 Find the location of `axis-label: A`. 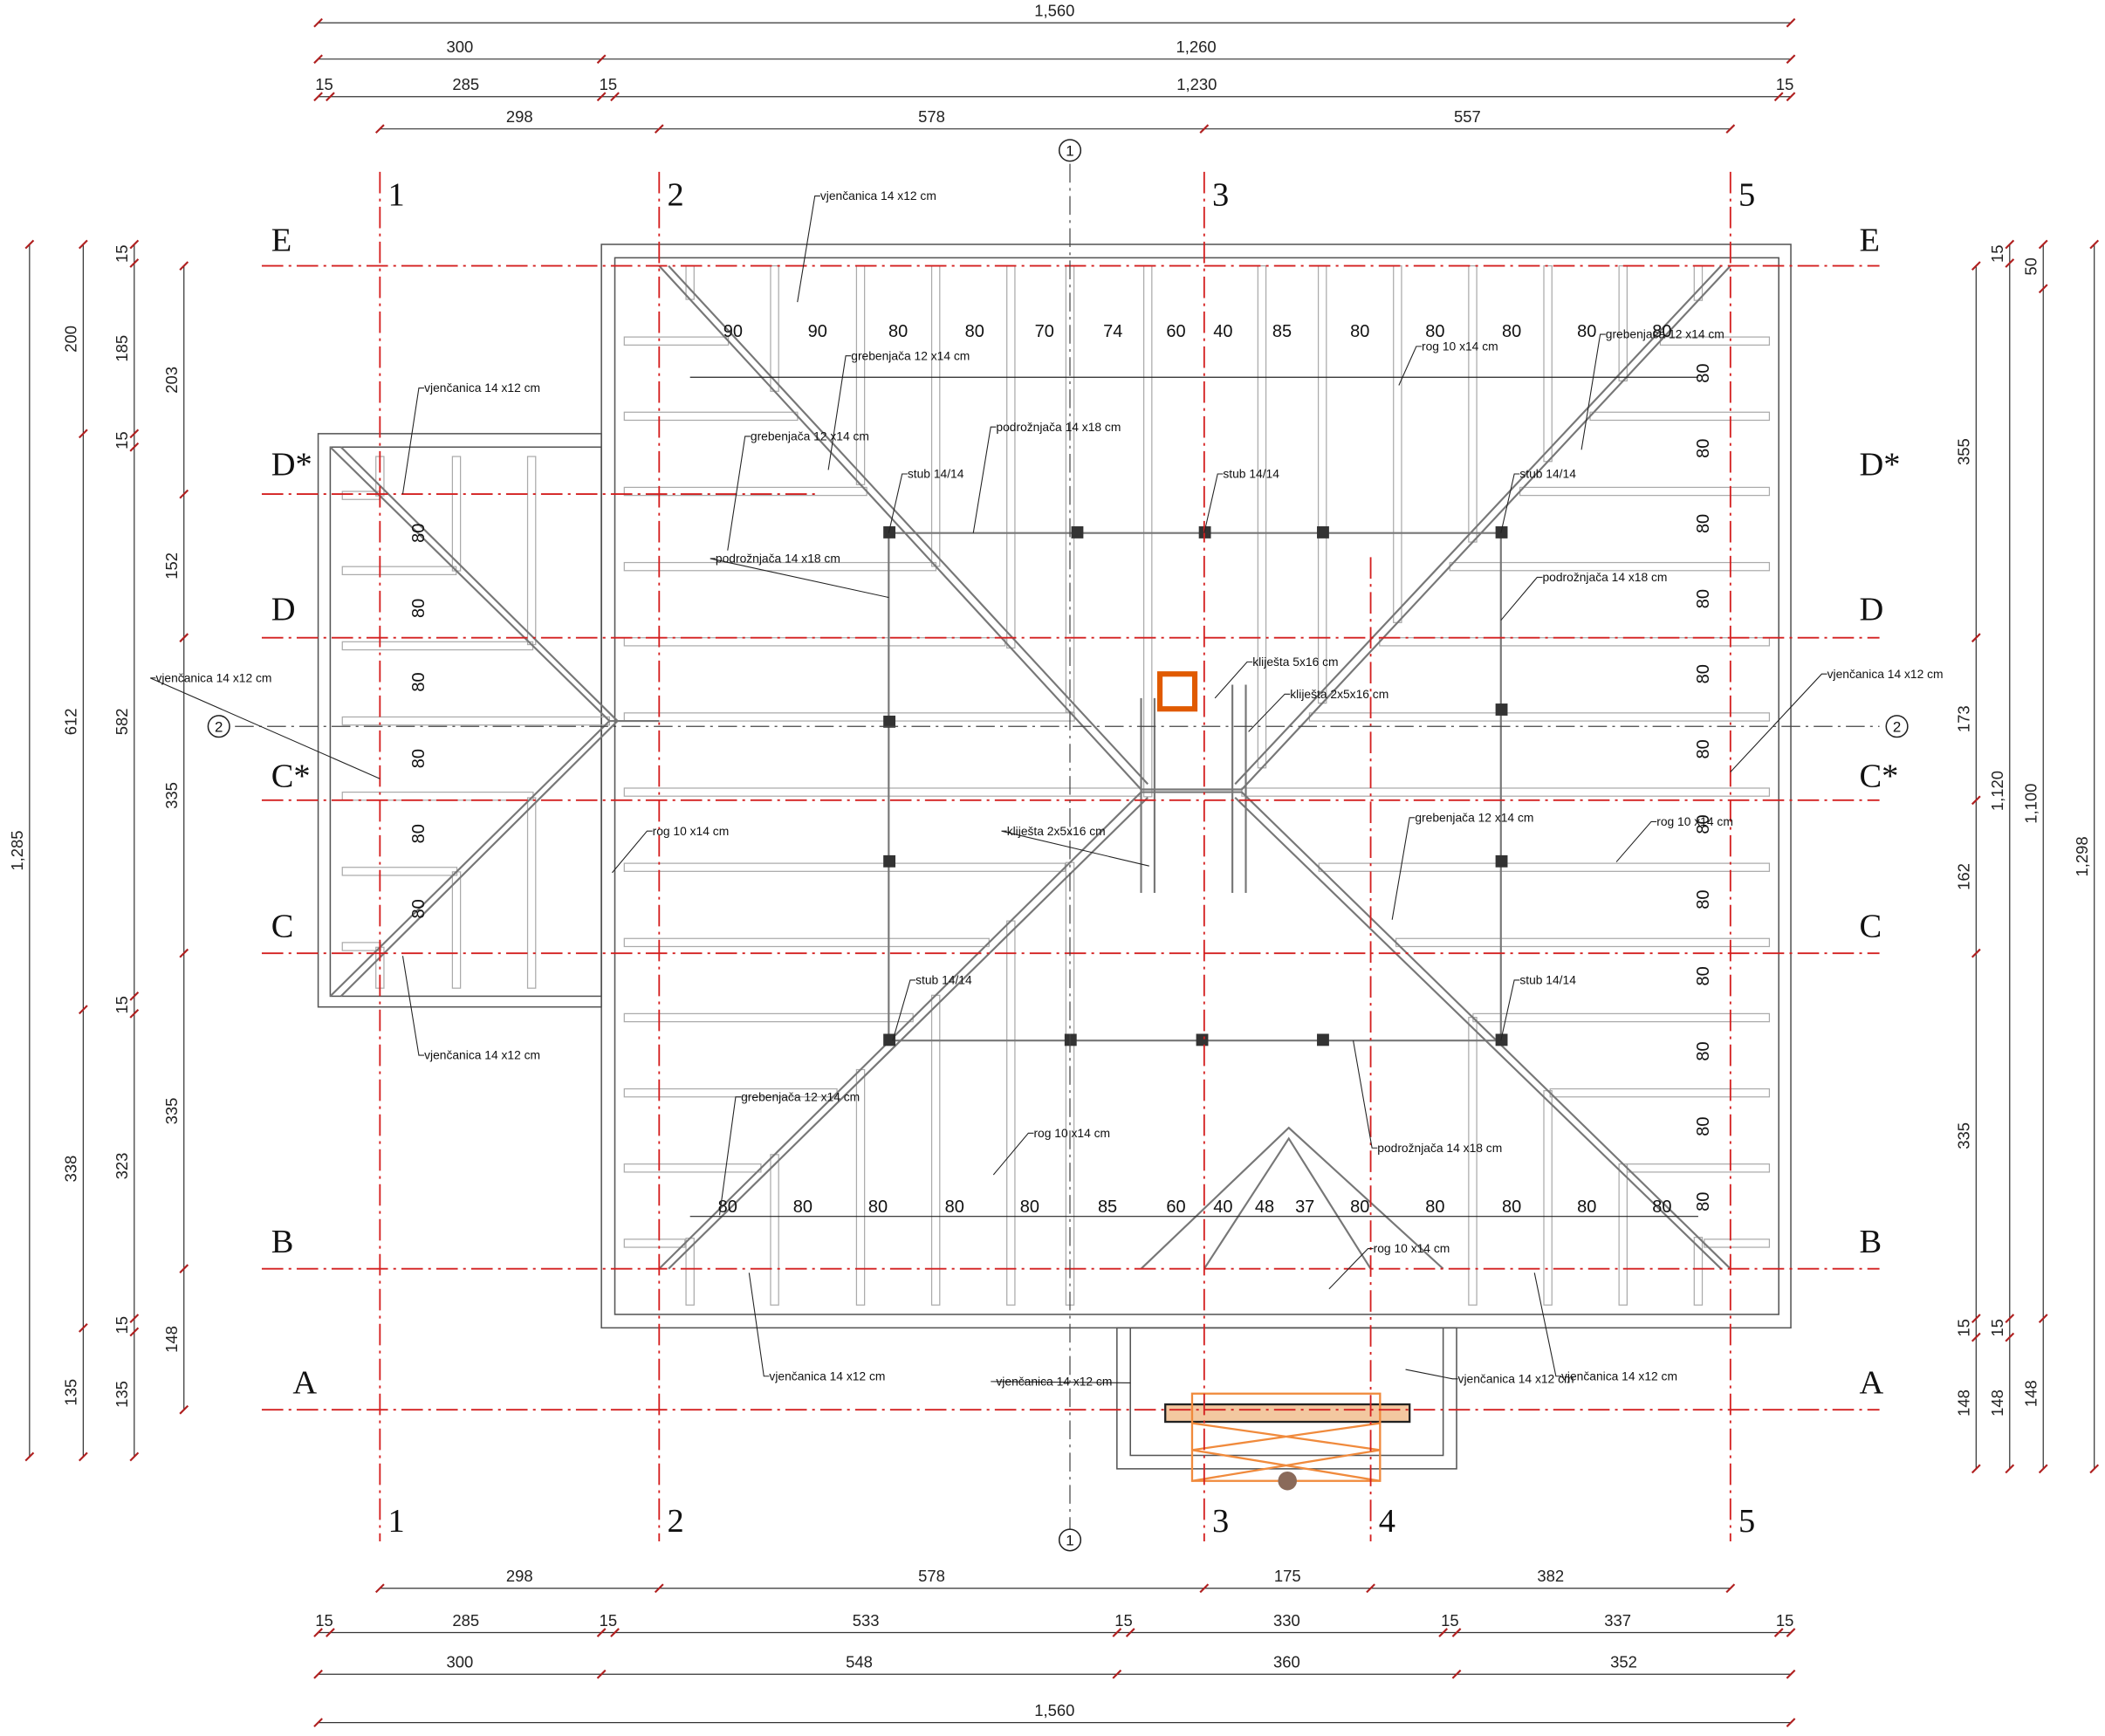

axis-label: A is located at coordinates (1871, 1383).